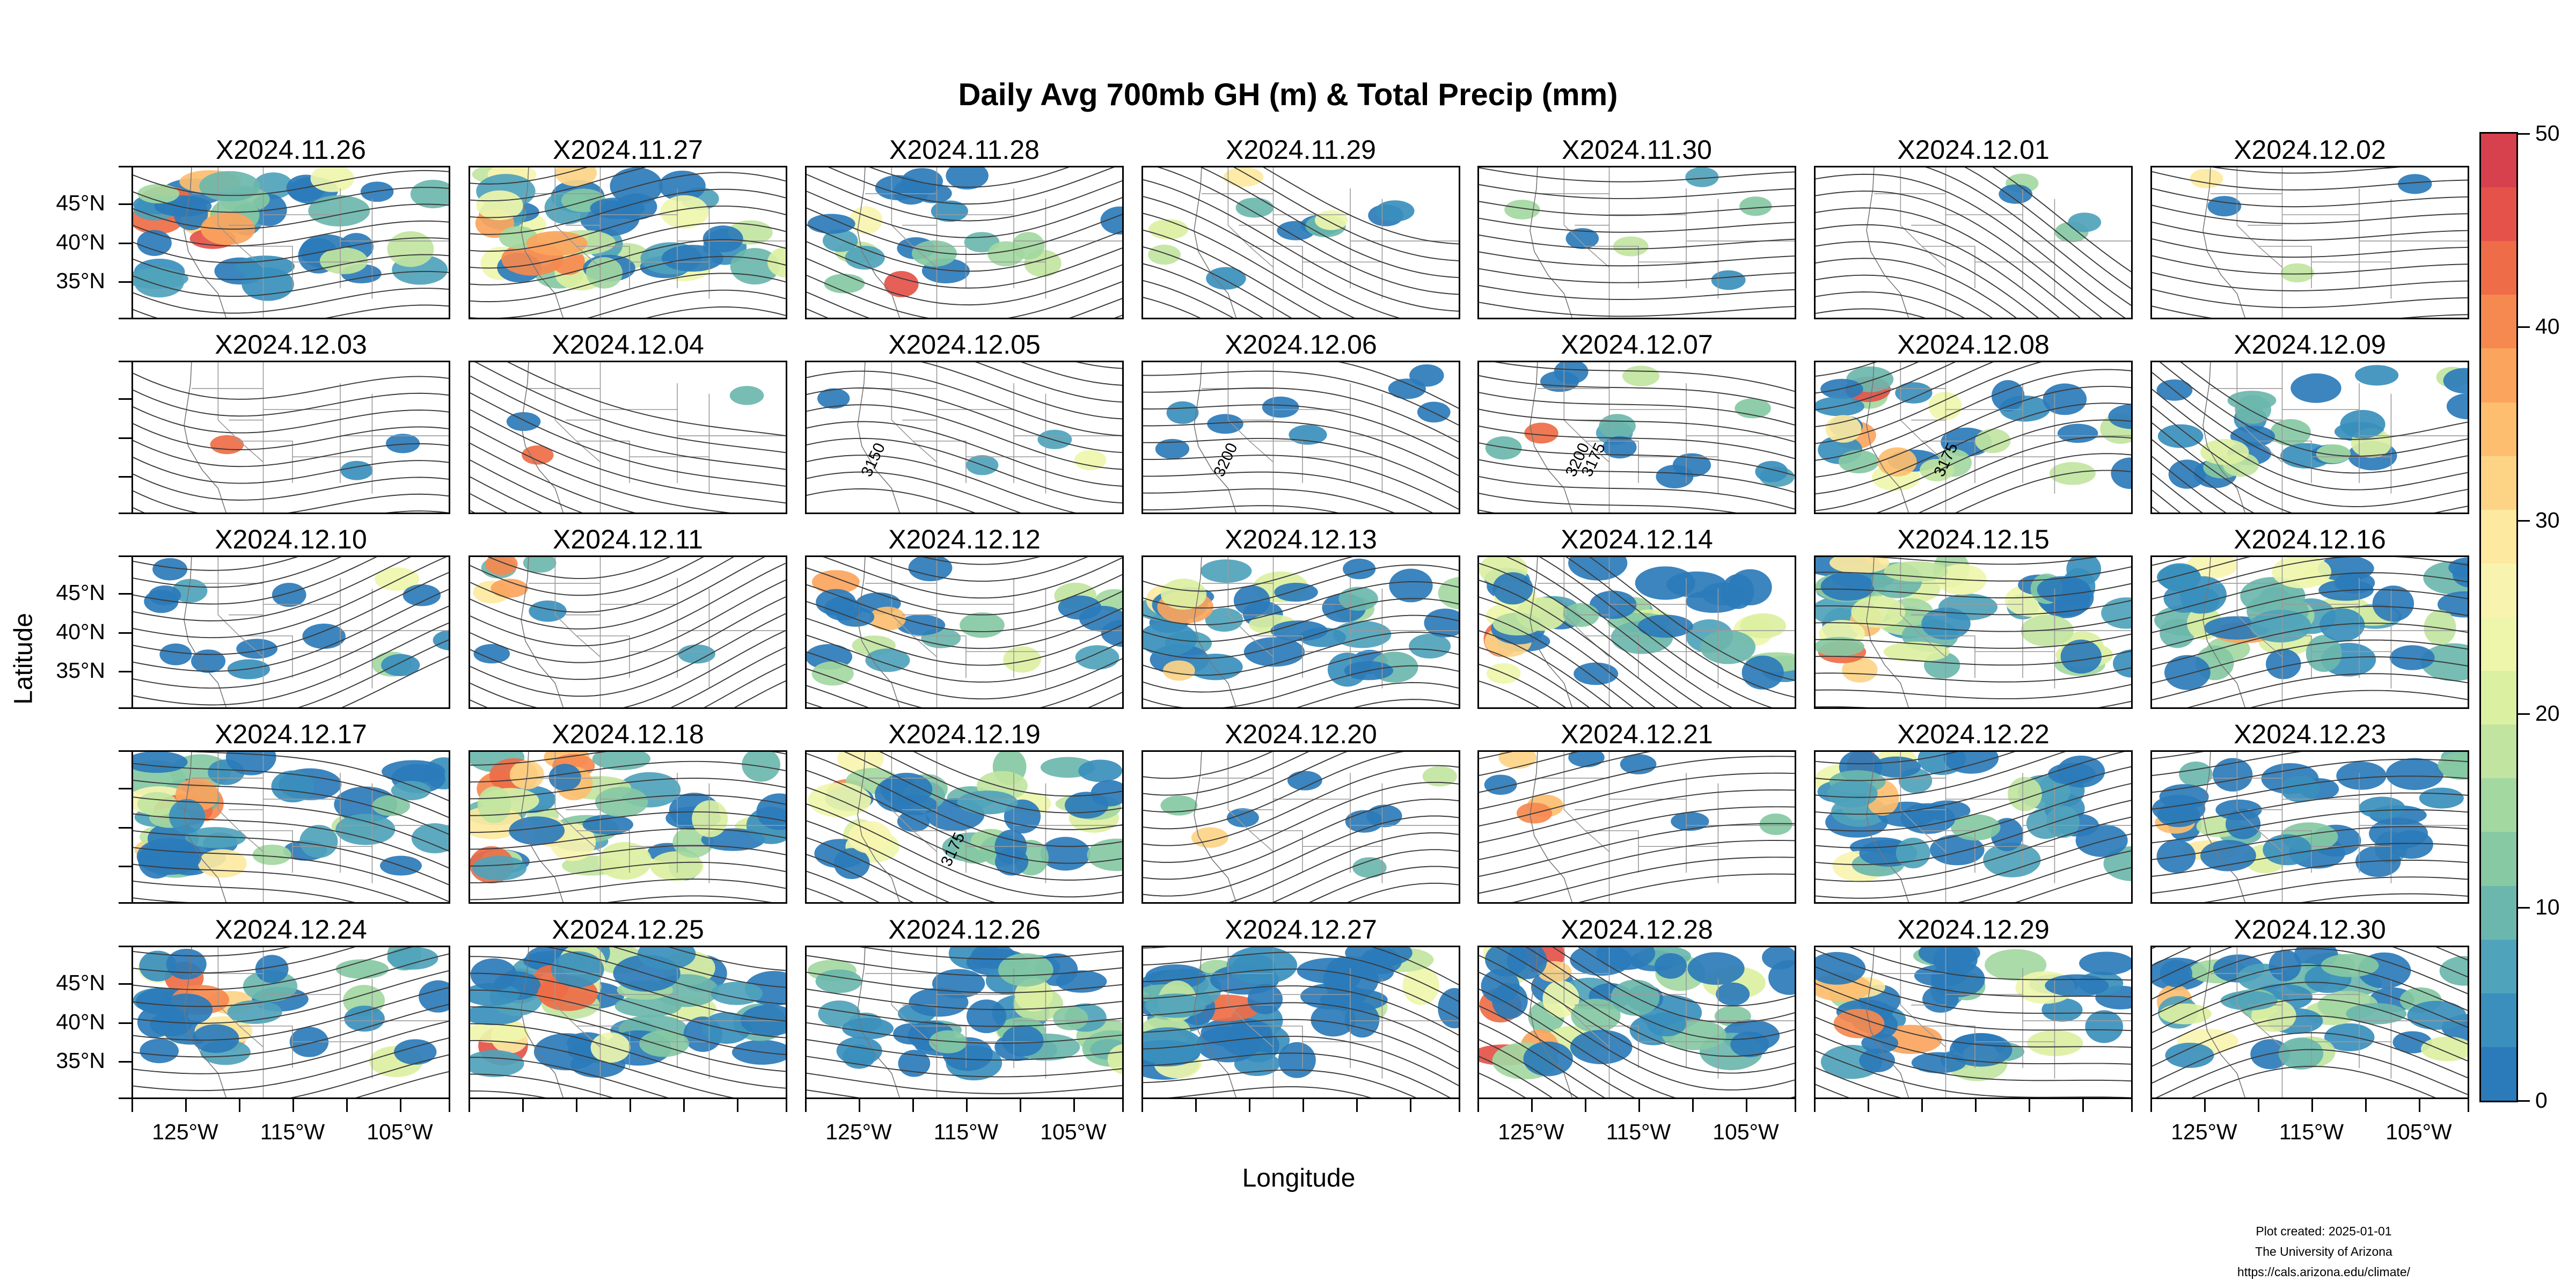 The image size is (2576, 1288). I want to click on panel-title: X2024.12.03, so click(291, 345).